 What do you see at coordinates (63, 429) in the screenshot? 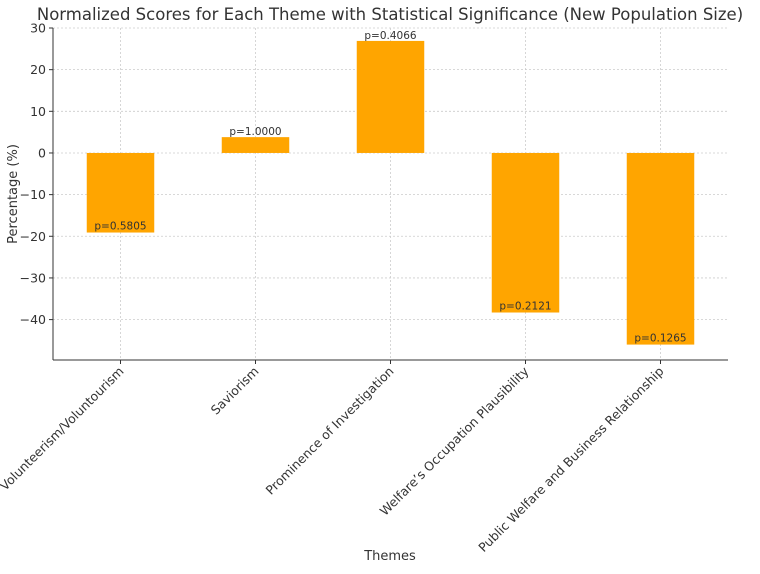
I see `x-tick-label: Volunteerism/Voluntourism` at bounding box center [63, 429].